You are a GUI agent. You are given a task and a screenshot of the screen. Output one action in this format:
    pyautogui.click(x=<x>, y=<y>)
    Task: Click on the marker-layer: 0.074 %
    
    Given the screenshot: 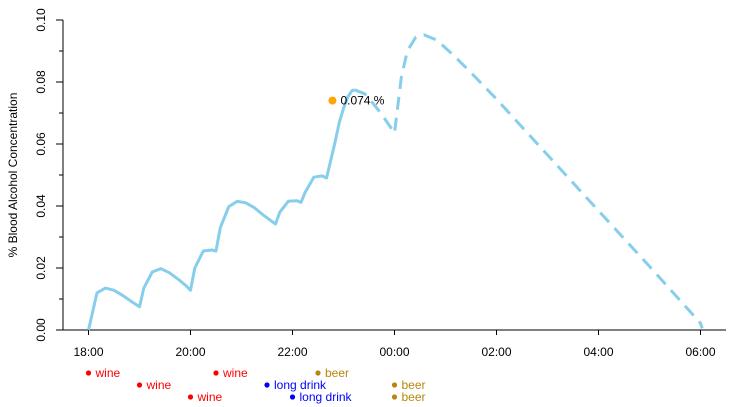 What is the action you would take?
    pyautogui.click(x=356, y=101)
    